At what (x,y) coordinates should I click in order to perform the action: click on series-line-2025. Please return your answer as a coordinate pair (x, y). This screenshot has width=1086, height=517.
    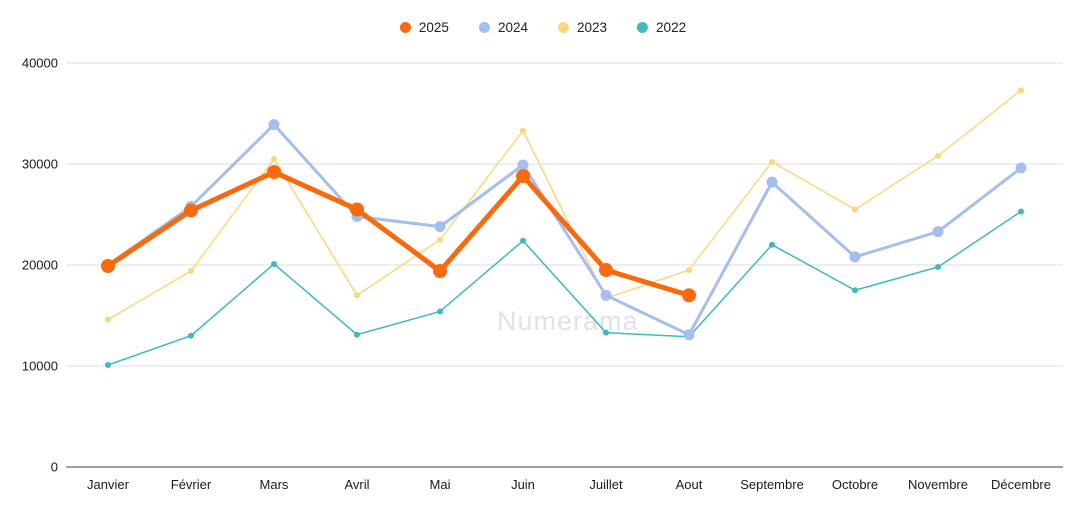
    Looking at the image, I should click on (398, 233).